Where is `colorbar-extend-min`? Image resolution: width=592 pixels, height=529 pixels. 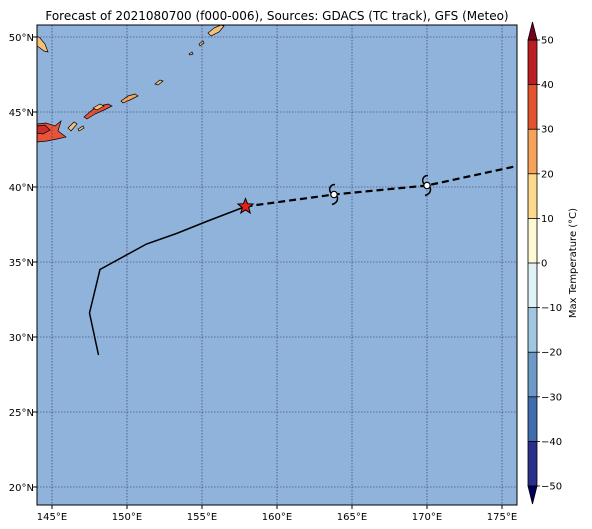 colorbar-extend-min is located at coordinates (532, 495).